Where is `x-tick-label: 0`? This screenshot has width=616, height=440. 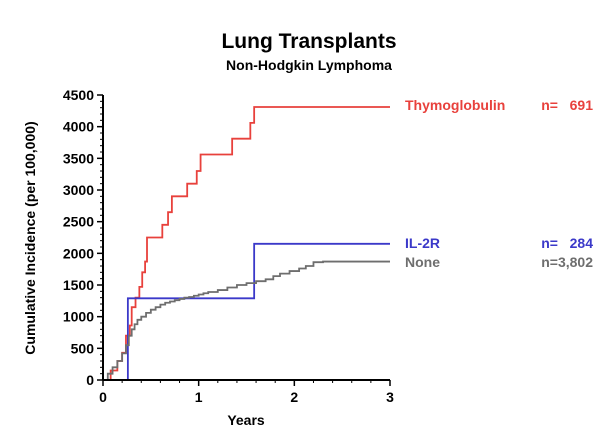 x-tick-label: 0 is located at coordinates (103, 397).